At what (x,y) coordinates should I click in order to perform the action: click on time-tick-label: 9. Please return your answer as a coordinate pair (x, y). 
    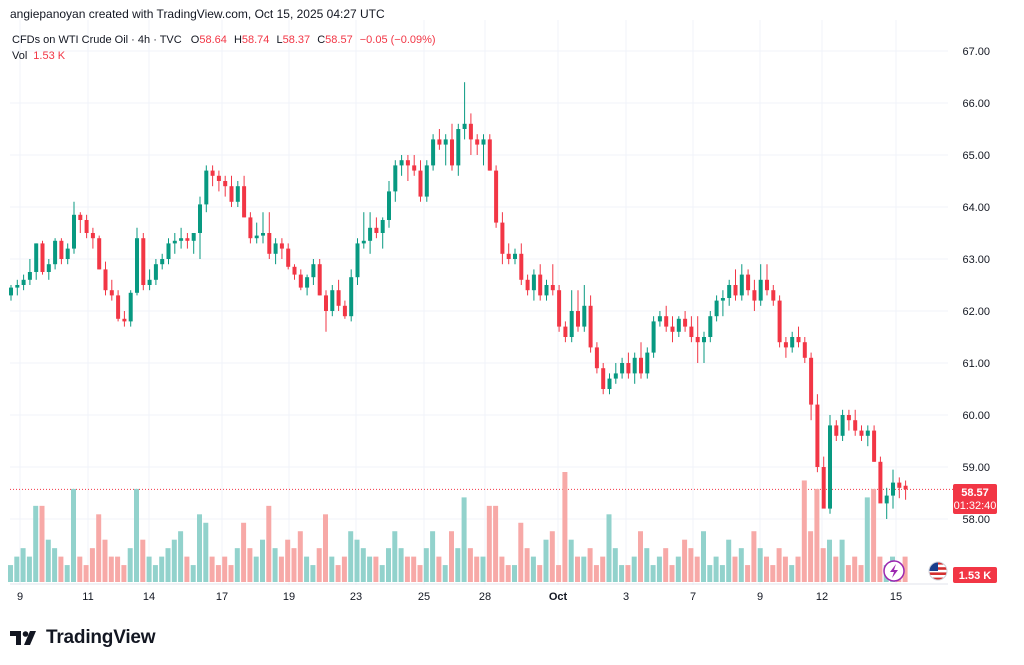
    Looking at the image, I should click on (760, 597).